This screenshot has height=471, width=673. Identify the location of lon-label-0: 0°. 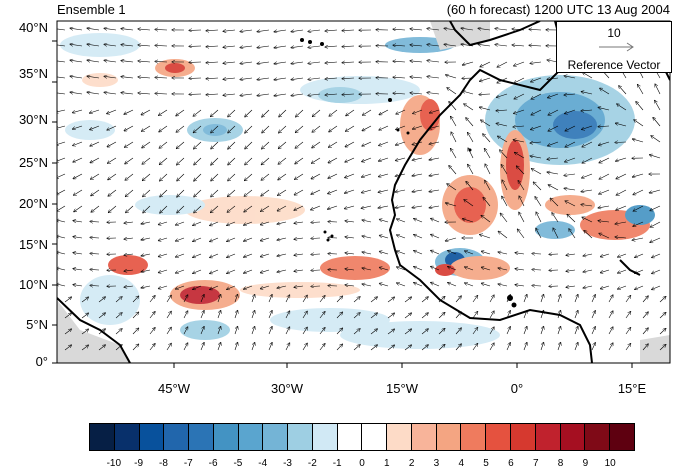
(517, 388).